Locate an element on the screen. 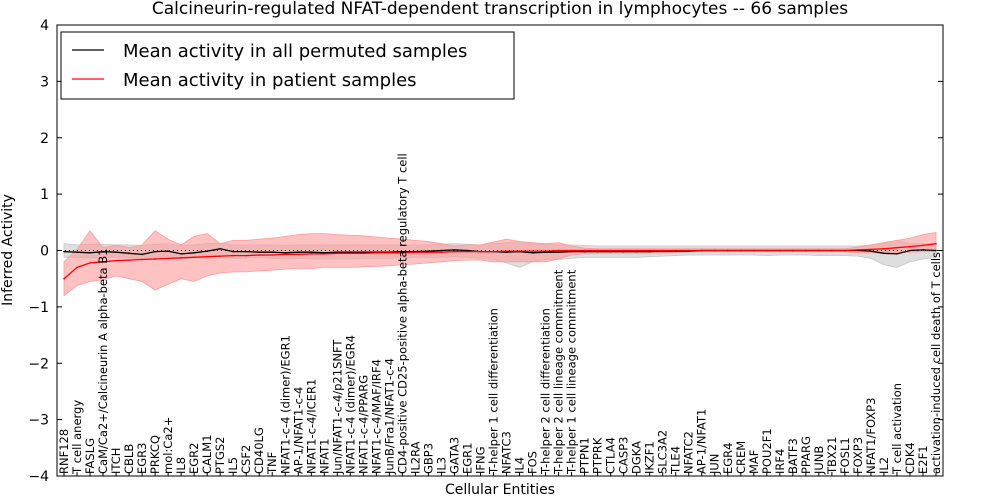 The image size is (1000, 500). band-patient is located at coordinates (500, 263).